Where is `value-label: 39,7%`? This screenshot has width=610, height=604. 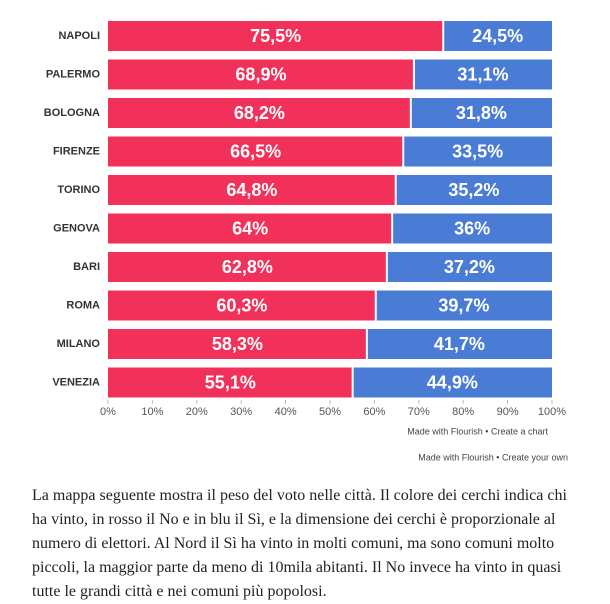
value-label: 39,7% is located at coordinates (463, 305).